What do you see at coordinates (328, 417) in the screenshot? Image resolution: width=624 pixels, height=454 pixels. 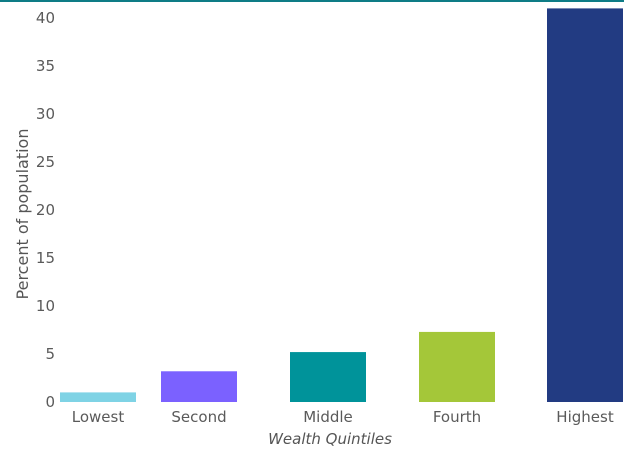 I see `x-tick-label-middle: Middle` at bounding box center [328, 417].